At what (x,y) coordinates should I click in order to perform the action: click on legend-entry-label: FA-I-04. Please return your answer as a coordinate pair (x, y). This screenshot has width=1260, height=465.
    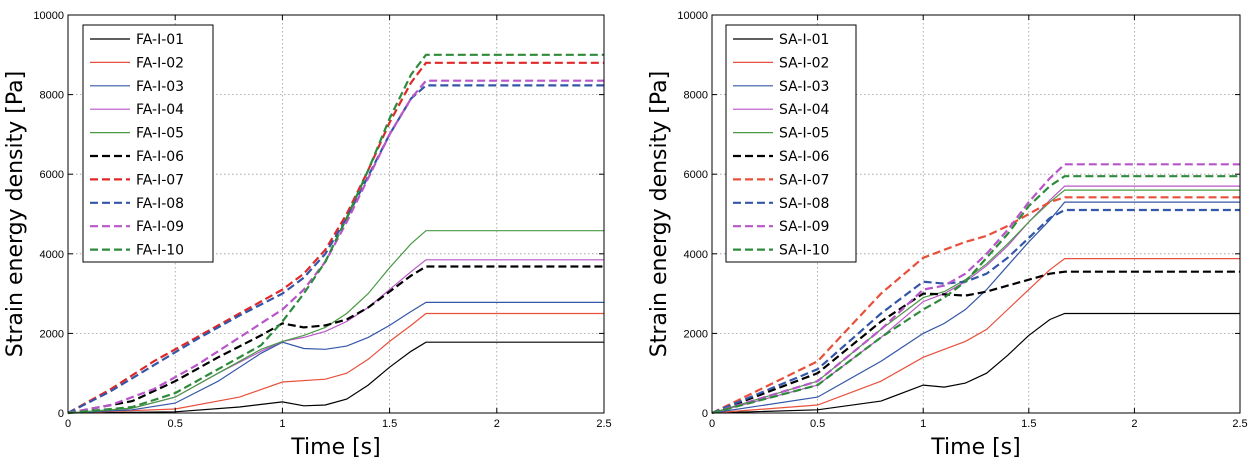
    Looking at the image, I should click on (160, 110).